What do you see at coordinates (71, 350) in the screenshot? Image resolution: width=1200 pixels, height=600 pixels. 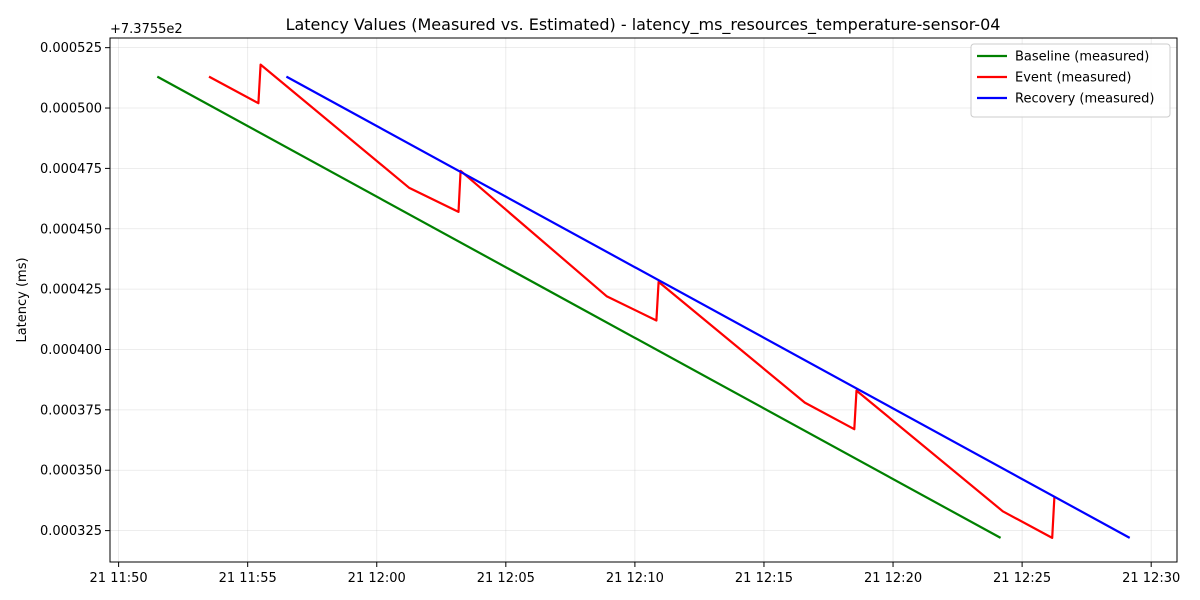 I see `y-tick-label: 0.000400` at bounding box center [71, 350].